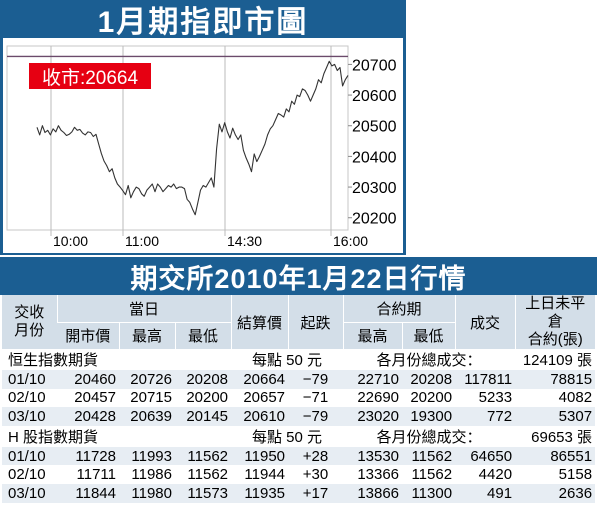 The height and width of the screenshot is (509, 597). I want to click on header-contract-high: 最高, so click(372, 335).